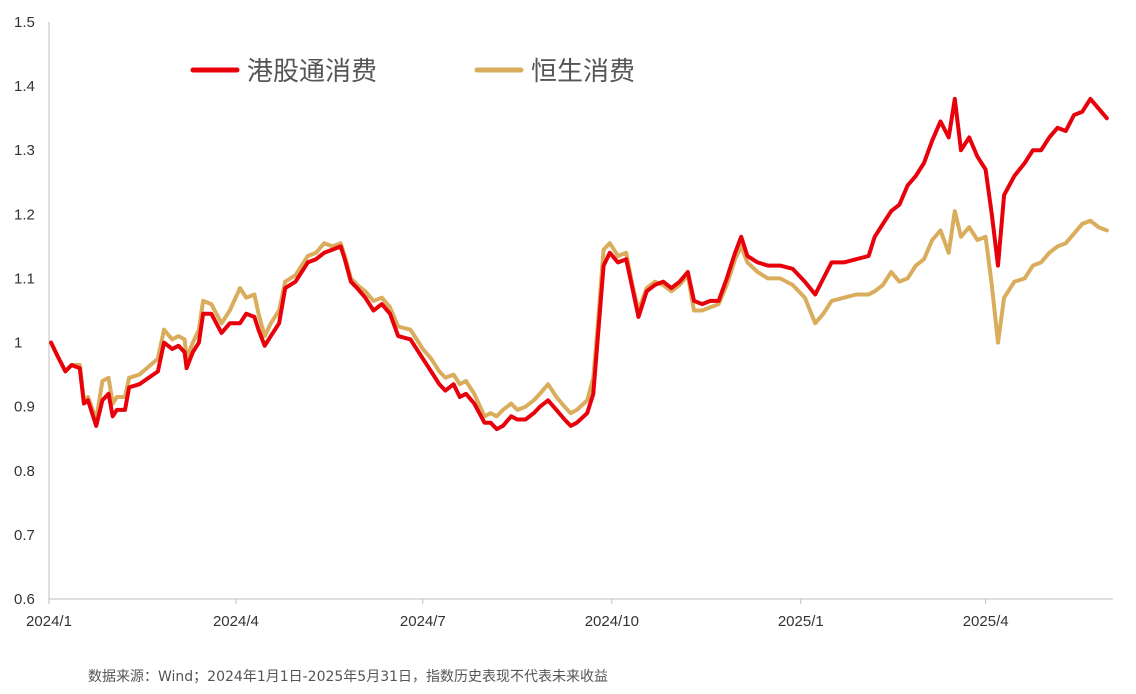 The height and width of the screenshot is (694, 1136). What do you see at coordinates (517, 621) in the screenshot?
I see `x-axis-tick-labels: 2024/1 2024/4 2024/7 2024/10 2025/1 2025/4` at bounding box center [517, 621].